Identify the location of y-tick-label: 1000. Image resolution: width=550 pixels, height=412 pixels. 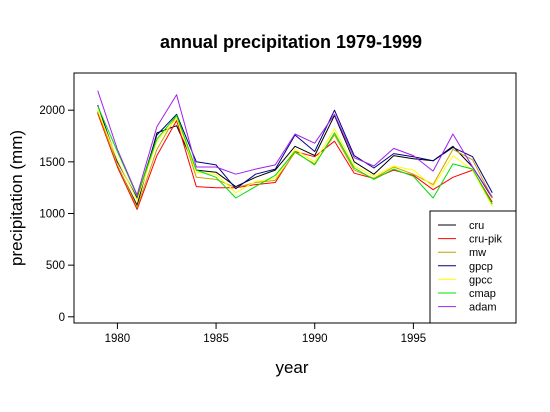
(52, 214).